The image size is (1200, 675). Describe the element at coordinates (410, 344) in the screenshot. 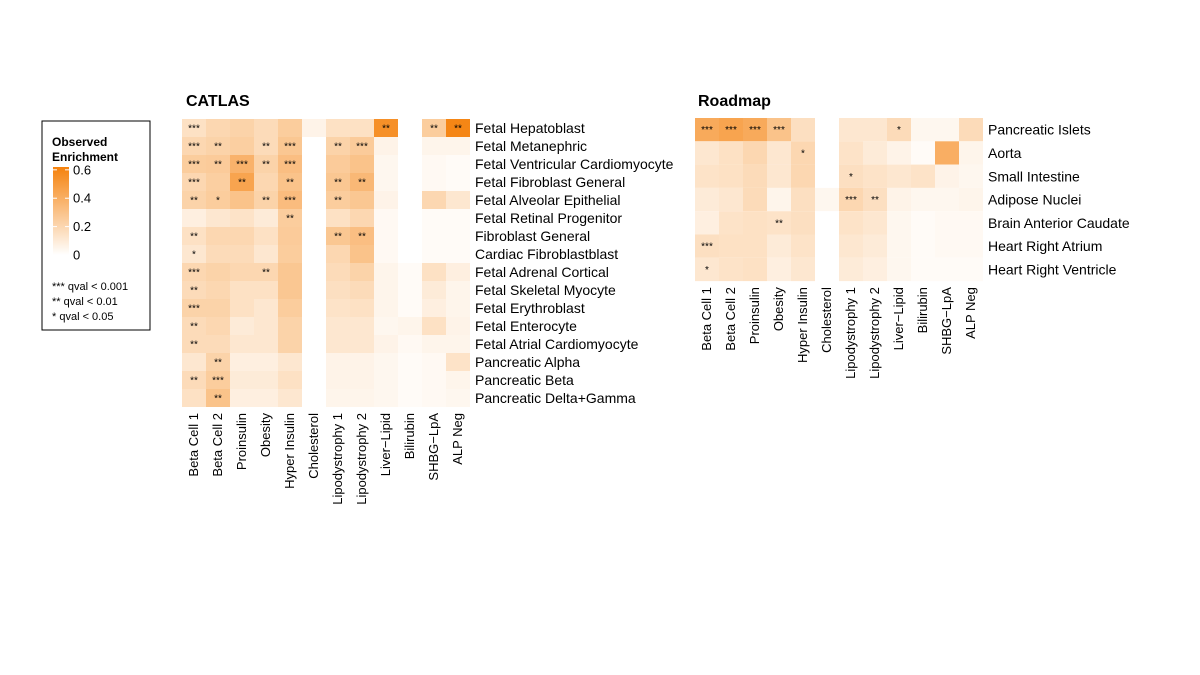

I see `heatmap-cell-catlas-r12-c9` at that location.